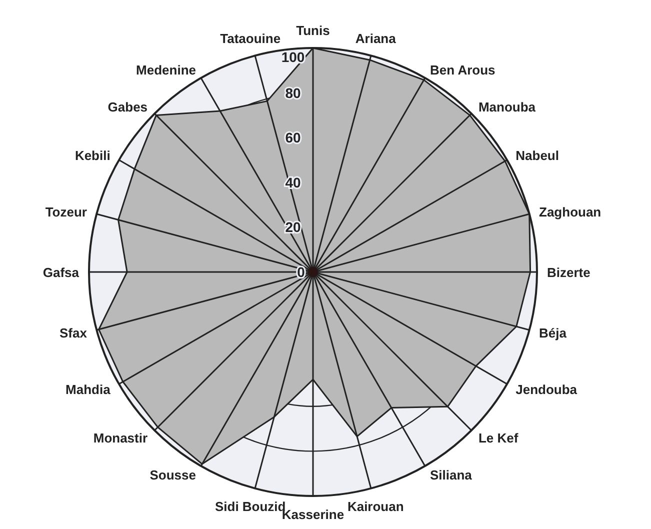 The width and height of the screenshot is (651, 529). I want to click on spoke-label: Bizerte, so click(568, 272).